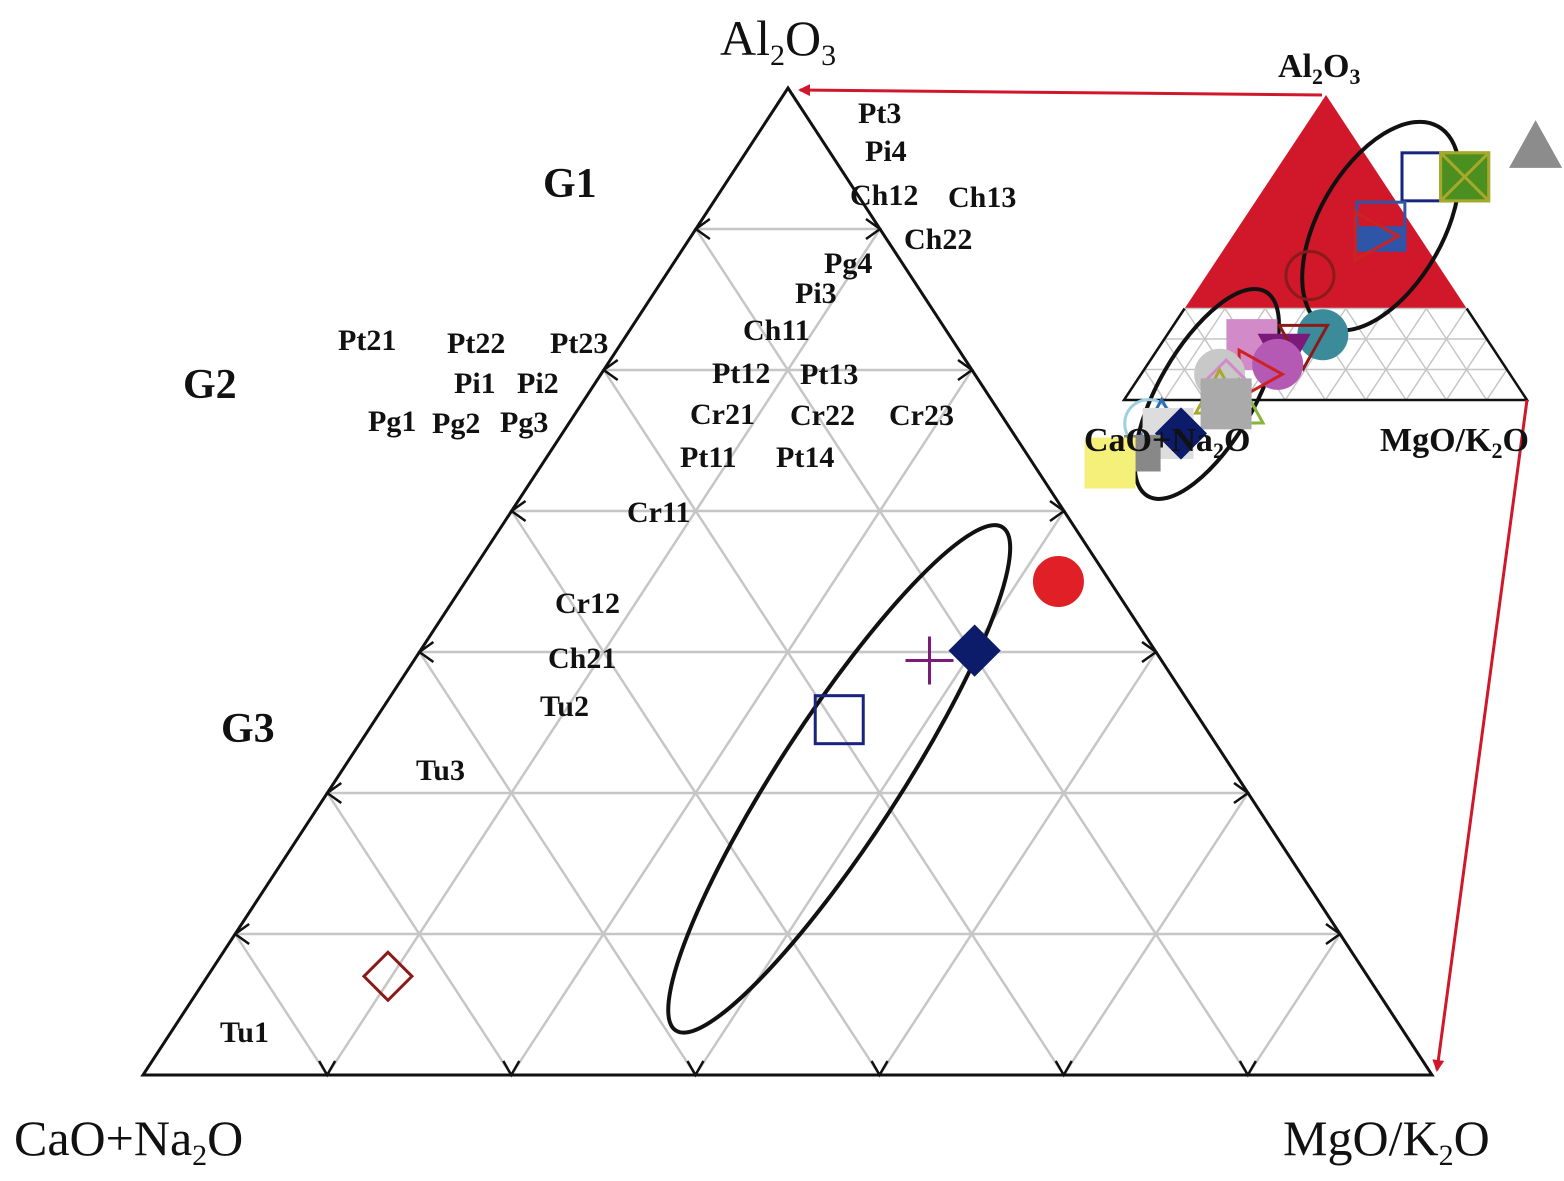 The image size is (1564, 1181). What do you see at coordinates (938, 239) in the screenshot?
I see `point-label-ch22: Ch22` at bounding box center [938, 239].